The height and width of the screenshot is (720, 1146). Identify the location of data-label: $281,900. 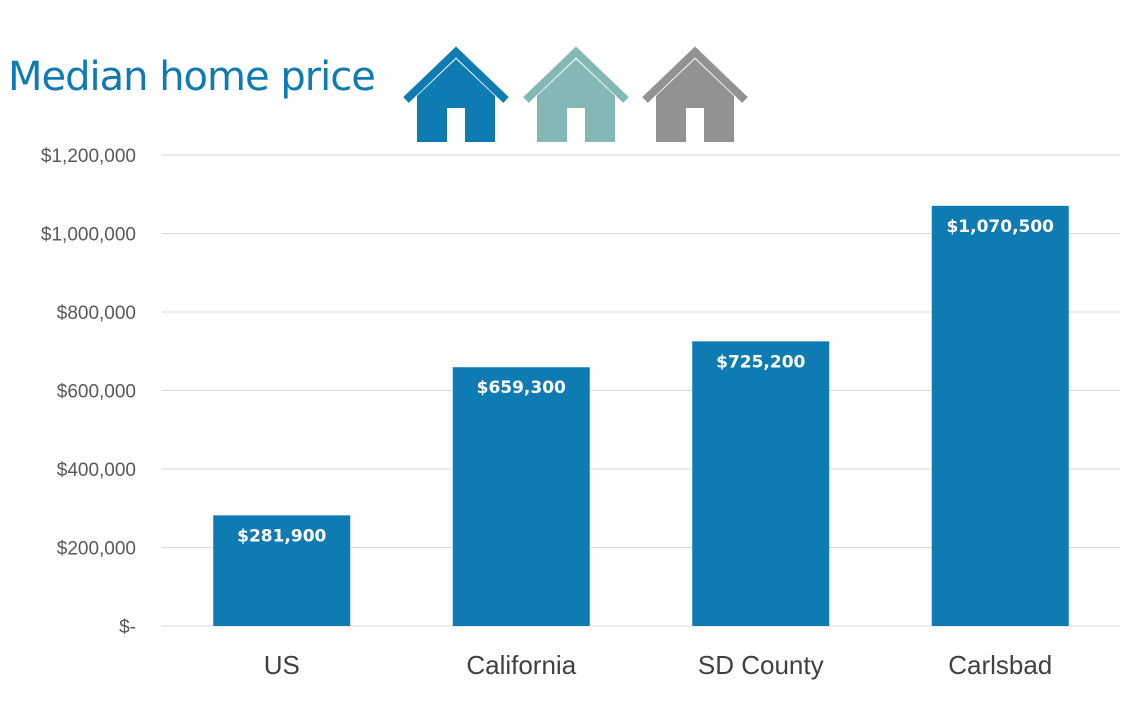
(281, 536).